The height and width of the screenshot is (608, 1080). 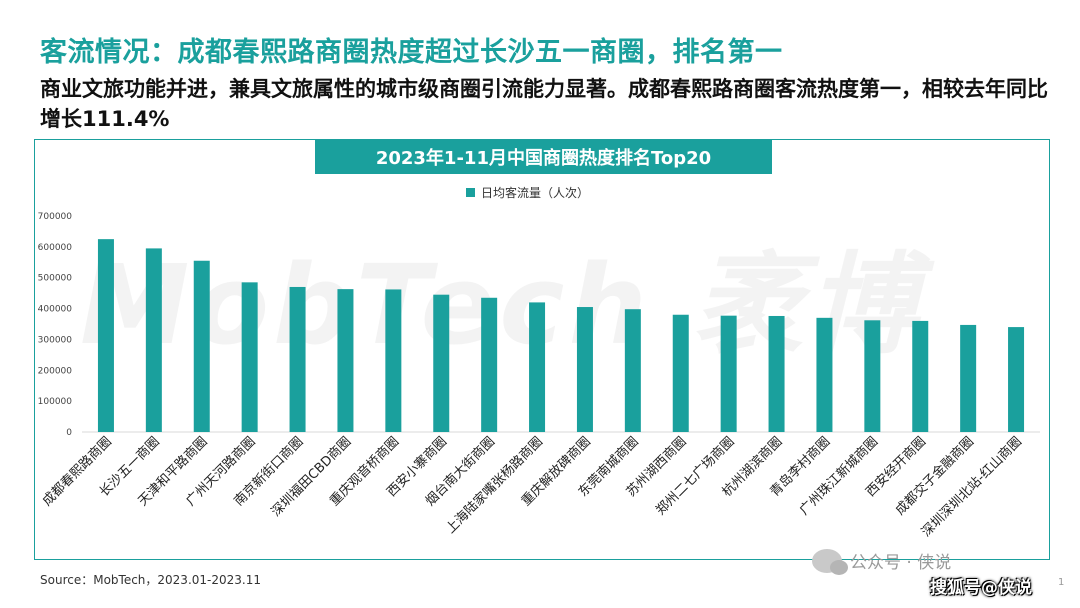 I want to click on y-tick-label: 500000, so click(x=55, y=279).